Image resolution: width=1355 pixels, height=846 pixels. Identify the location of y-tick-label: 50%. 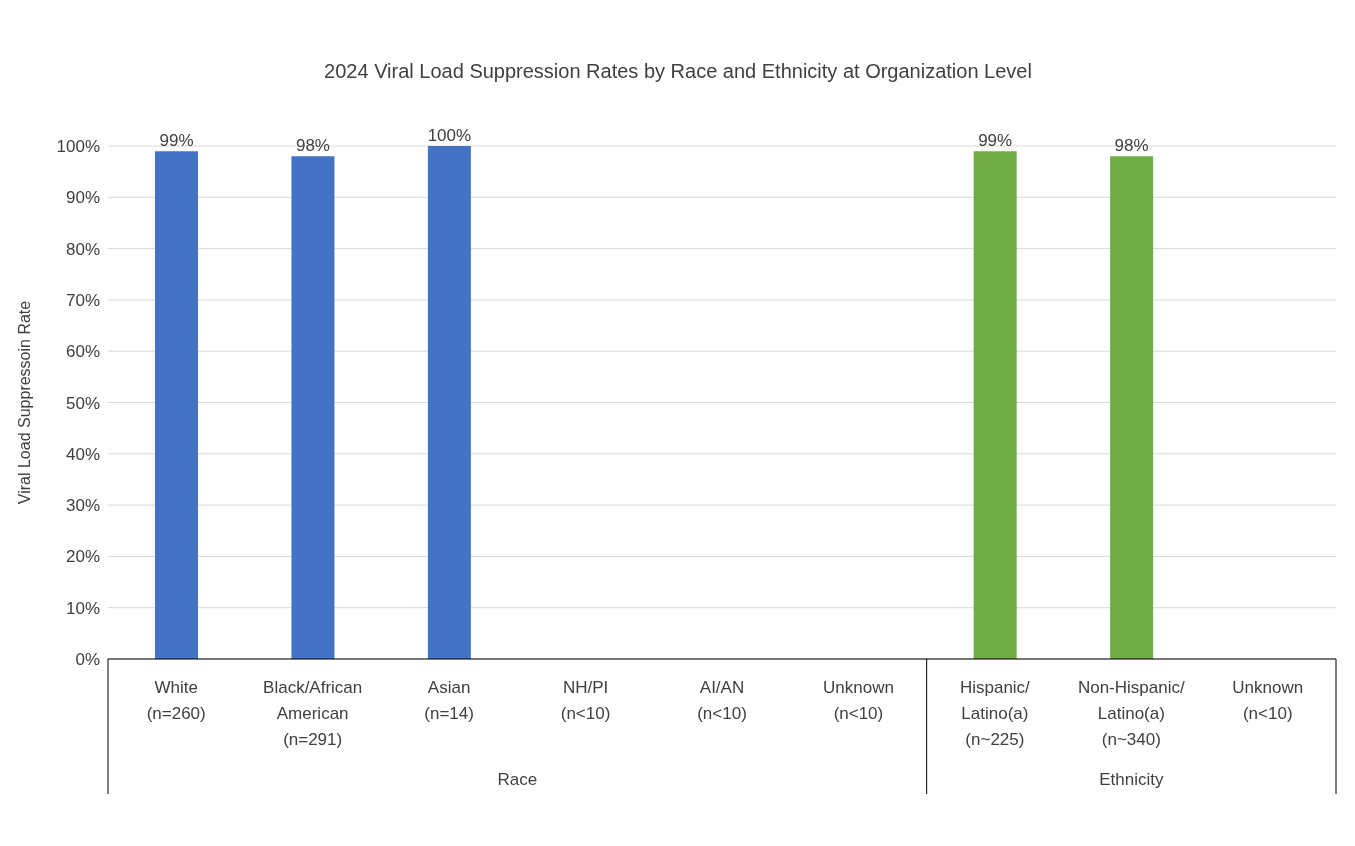
(82, 403).